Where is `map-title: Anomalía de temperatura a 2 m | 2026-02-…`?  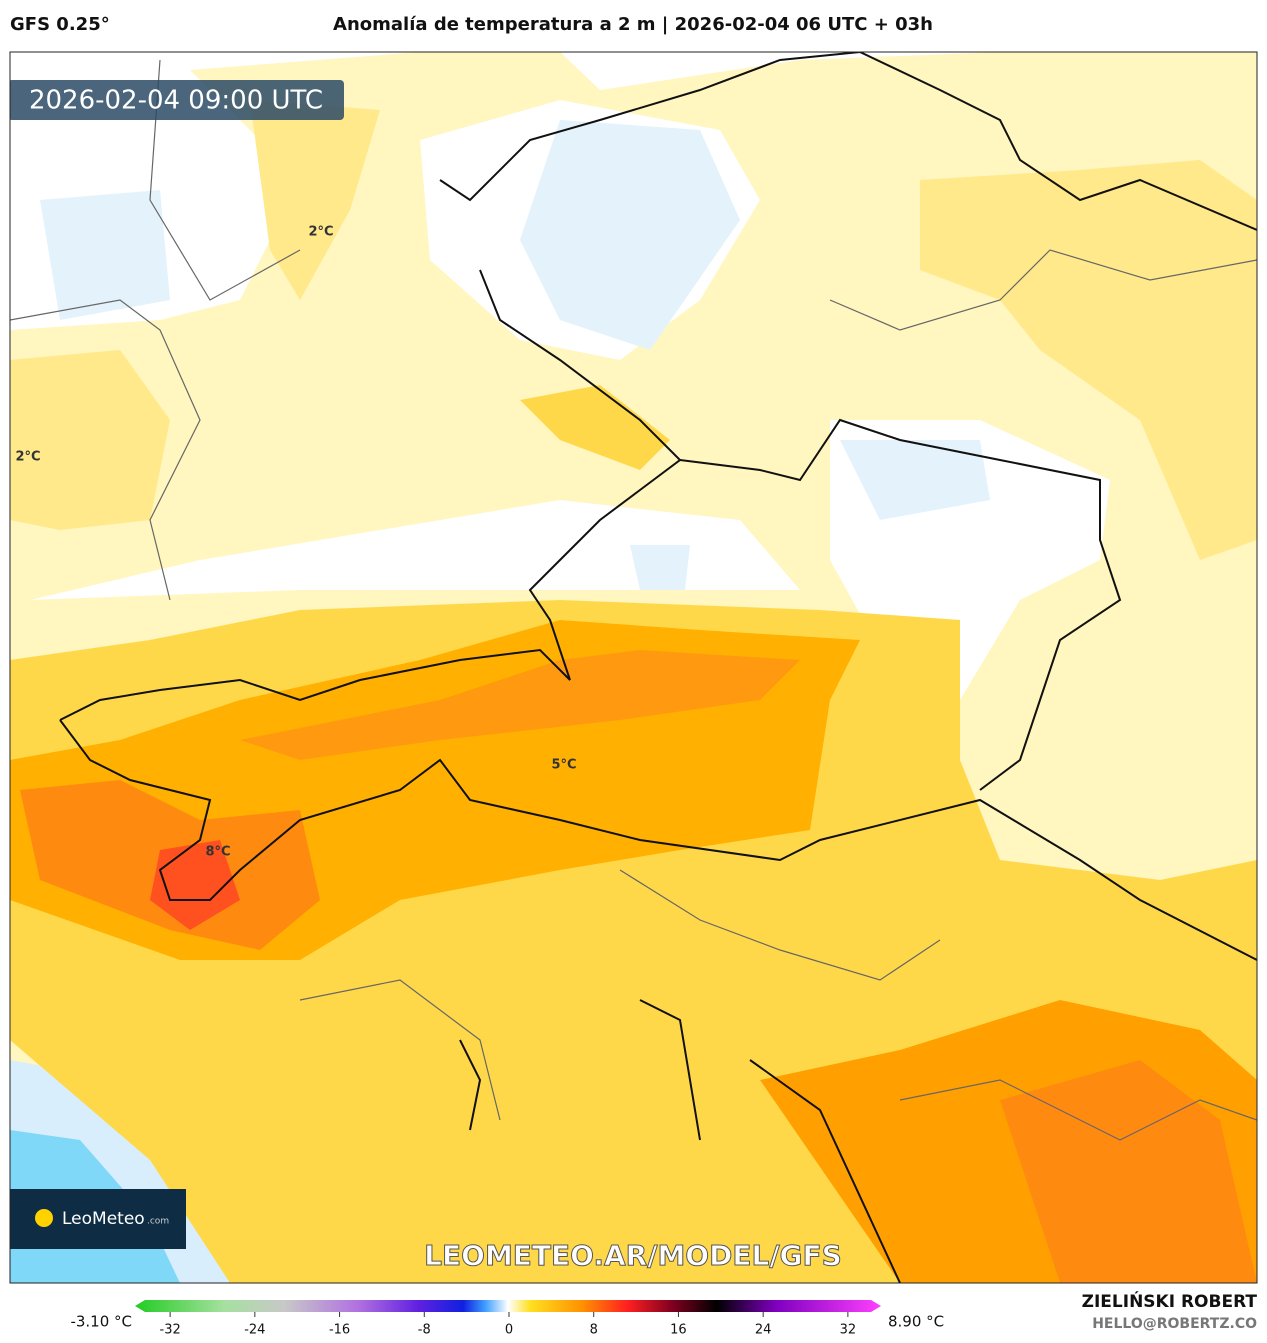
map-title: Anomalía de temperatura a 2 m | 2026-02-… is located at coordinates (633, 24).